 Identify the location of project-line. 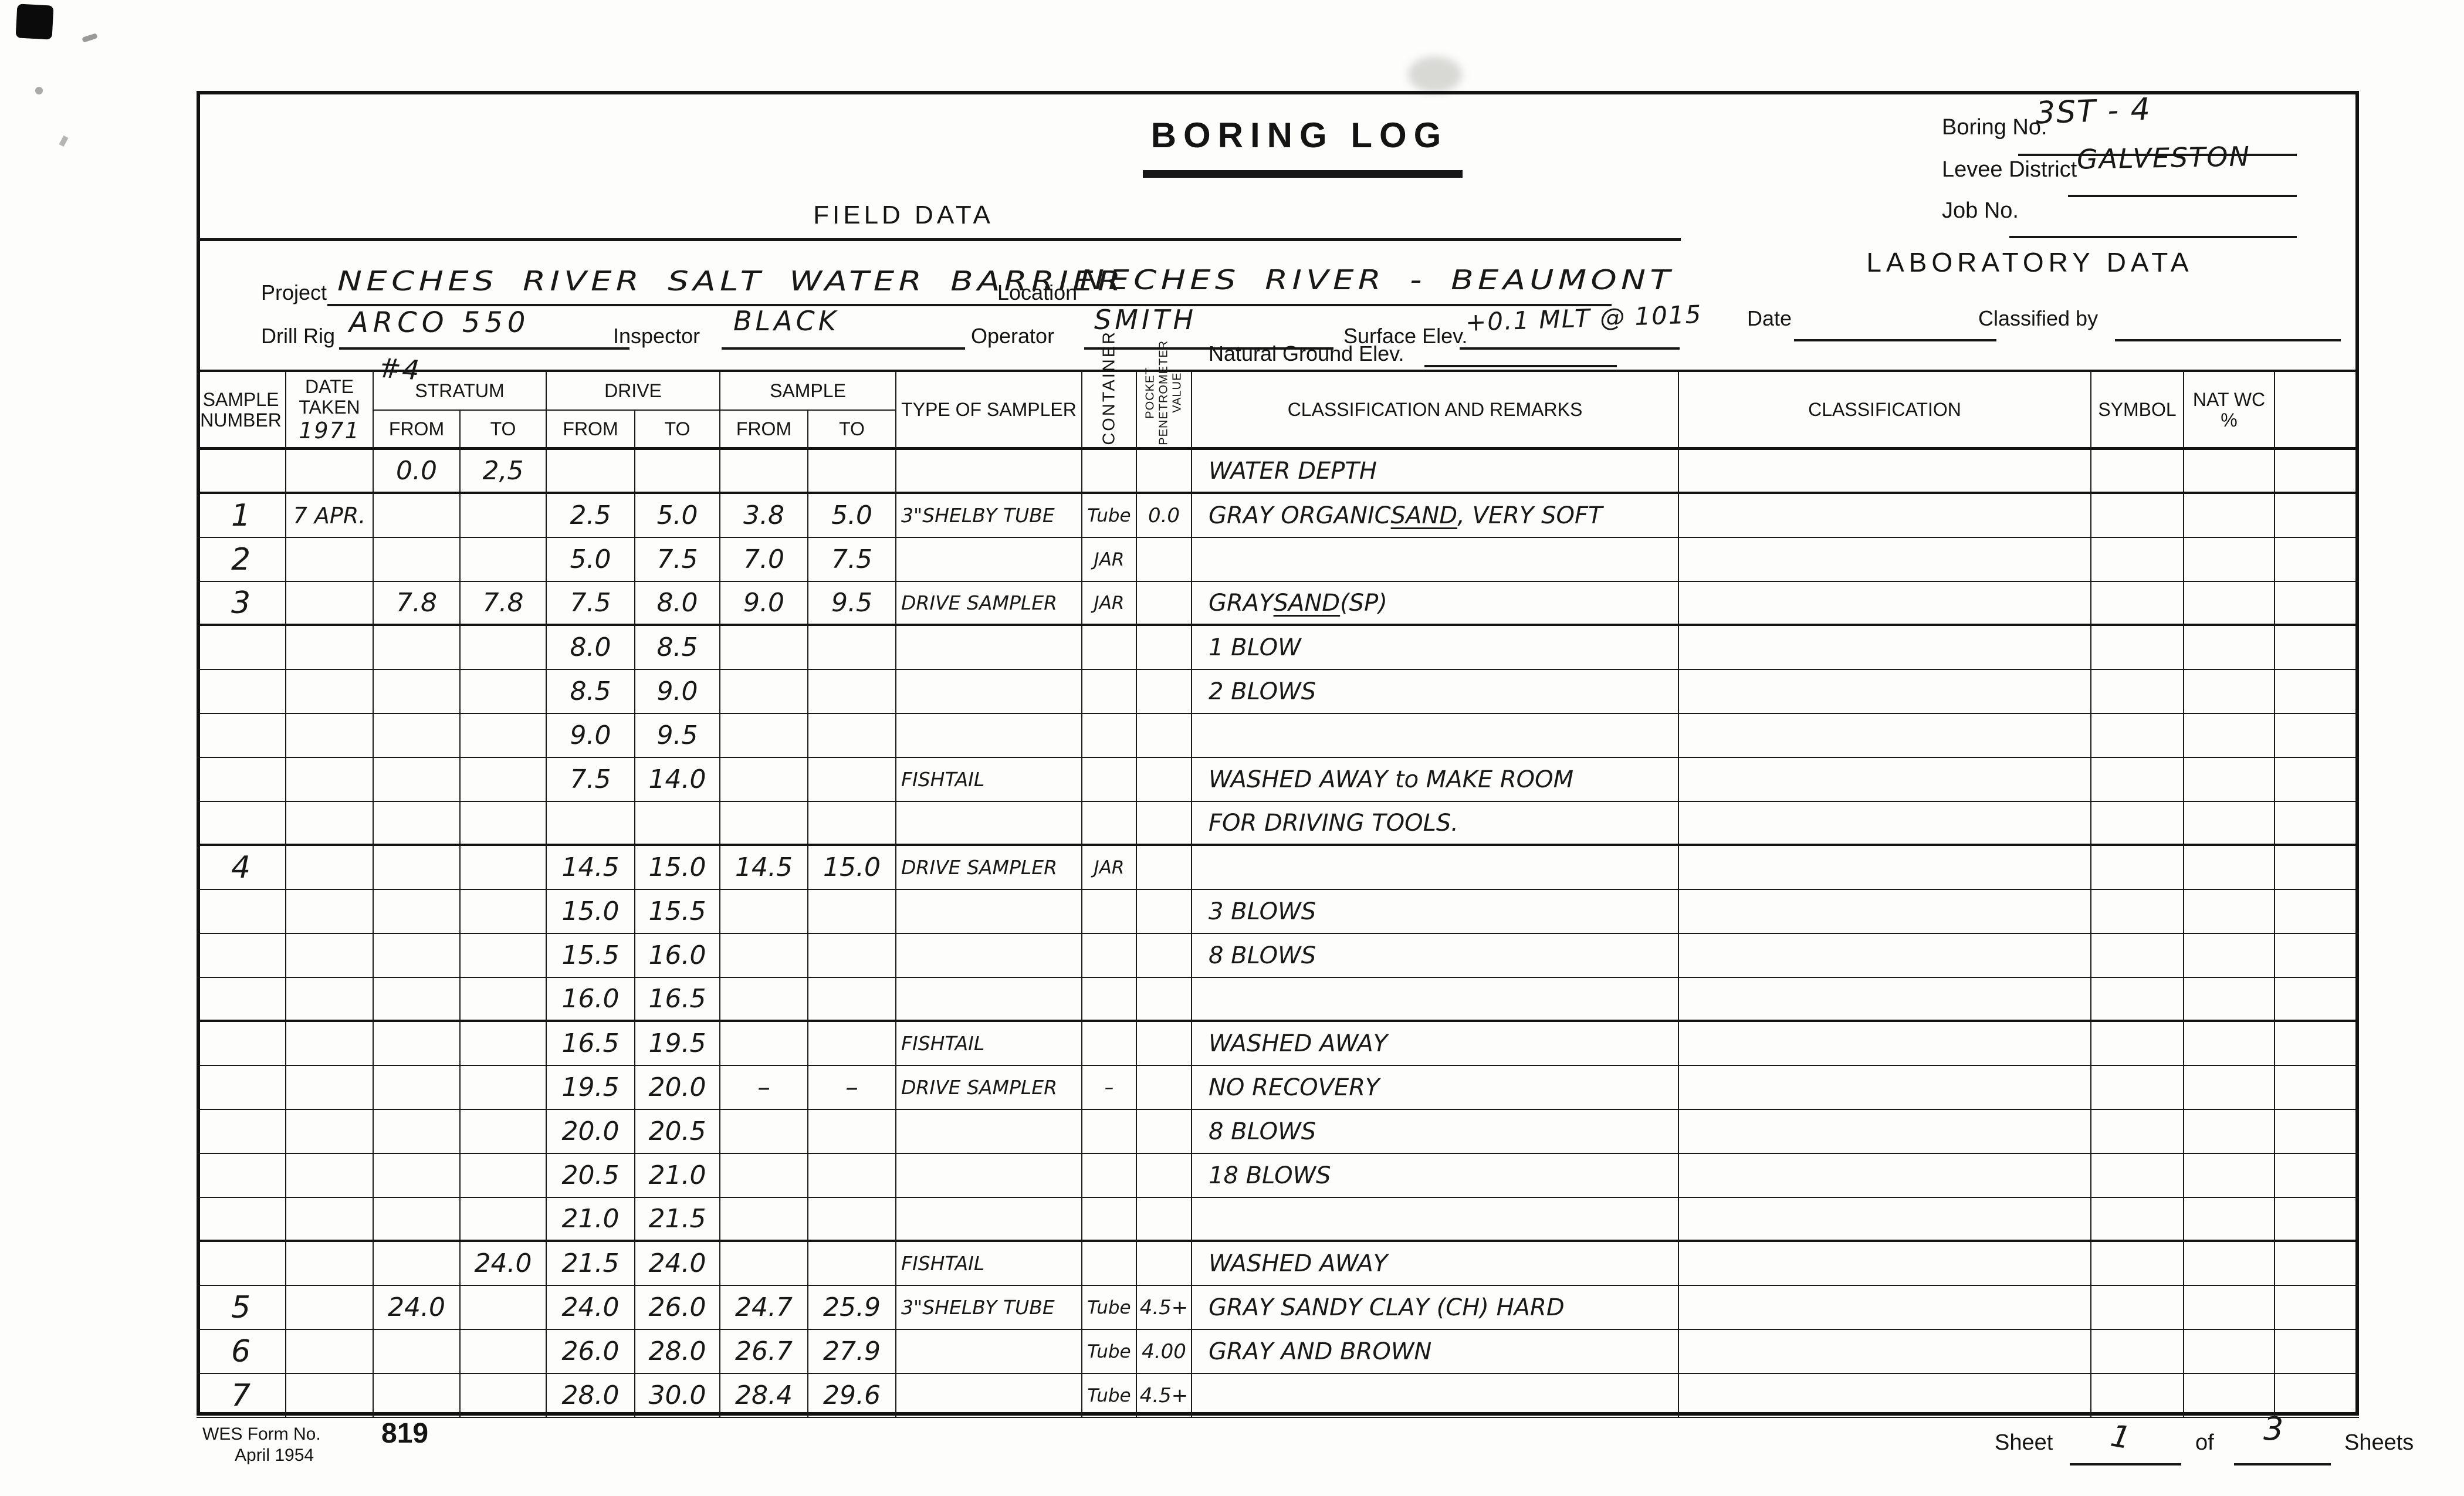
(793, 305).